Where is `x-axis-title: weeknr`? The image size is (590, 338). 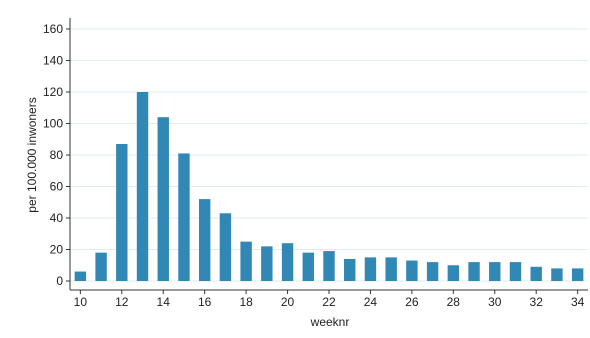 x-axis-title: weeknr is located at coordinates (330, 322).